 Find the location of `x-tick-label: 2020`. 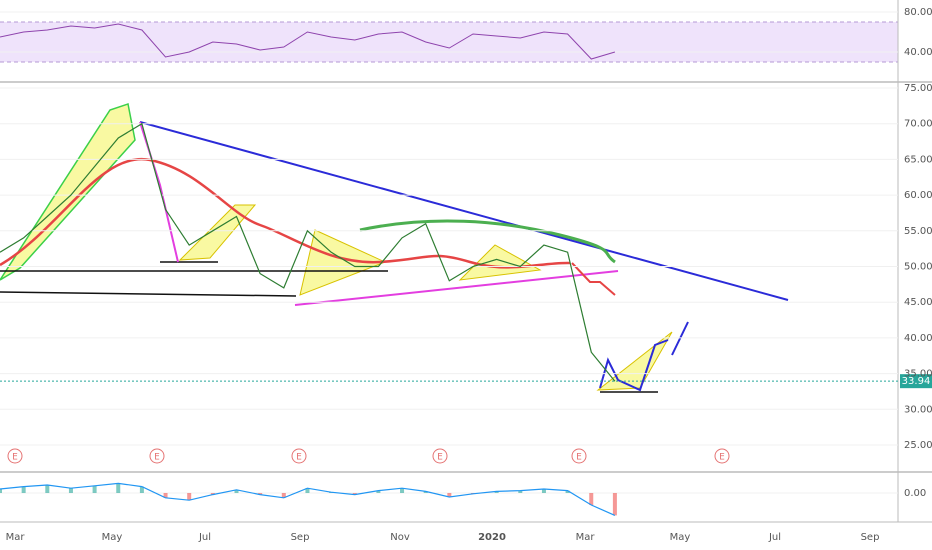

x-tick-label: 2020 is located at coordinates (492, 537).